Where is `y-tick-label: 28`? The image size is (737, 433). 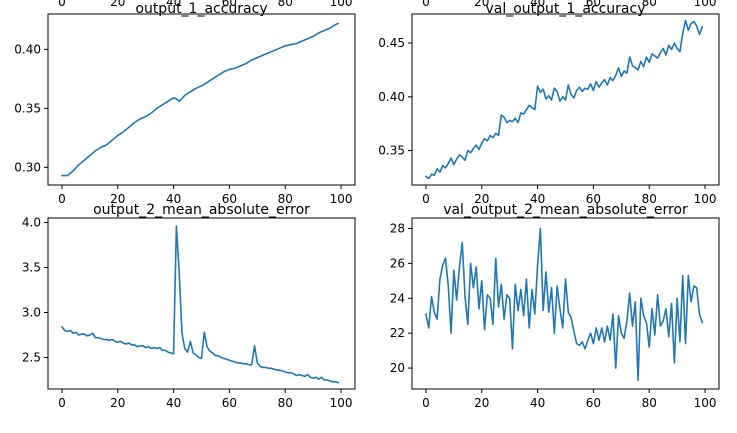
y-tick-label: 28 is located at coordinates (397, 228).